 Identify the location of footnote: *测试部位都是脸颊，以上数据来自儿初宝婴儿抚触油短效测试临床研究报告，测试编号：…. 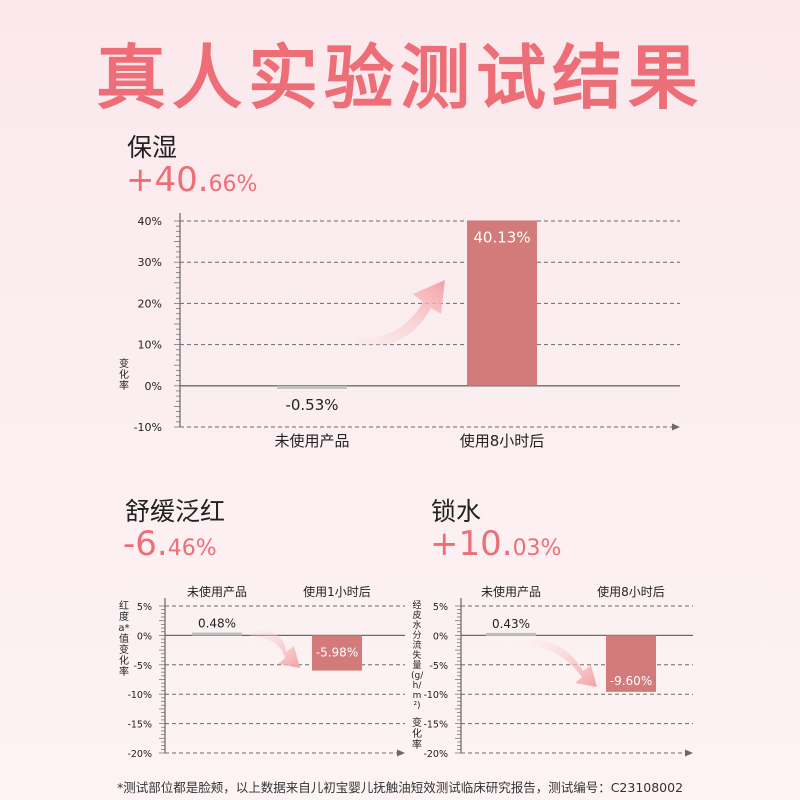
(400, 787).